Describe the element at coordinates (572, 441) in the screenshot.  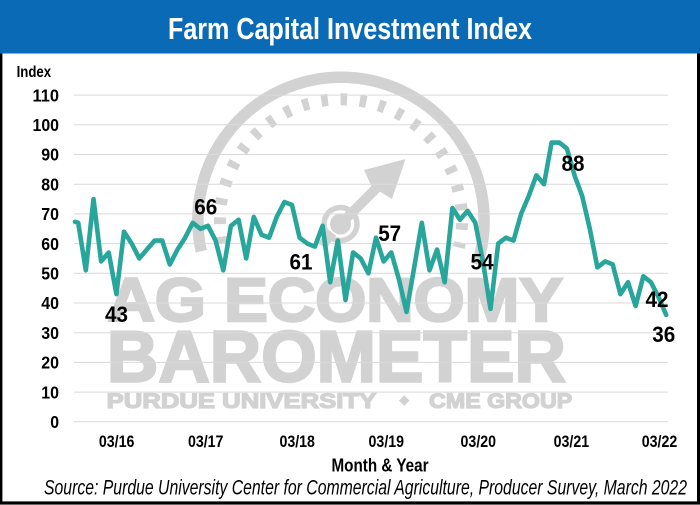
I see `svg-text: 03/21` at that location.